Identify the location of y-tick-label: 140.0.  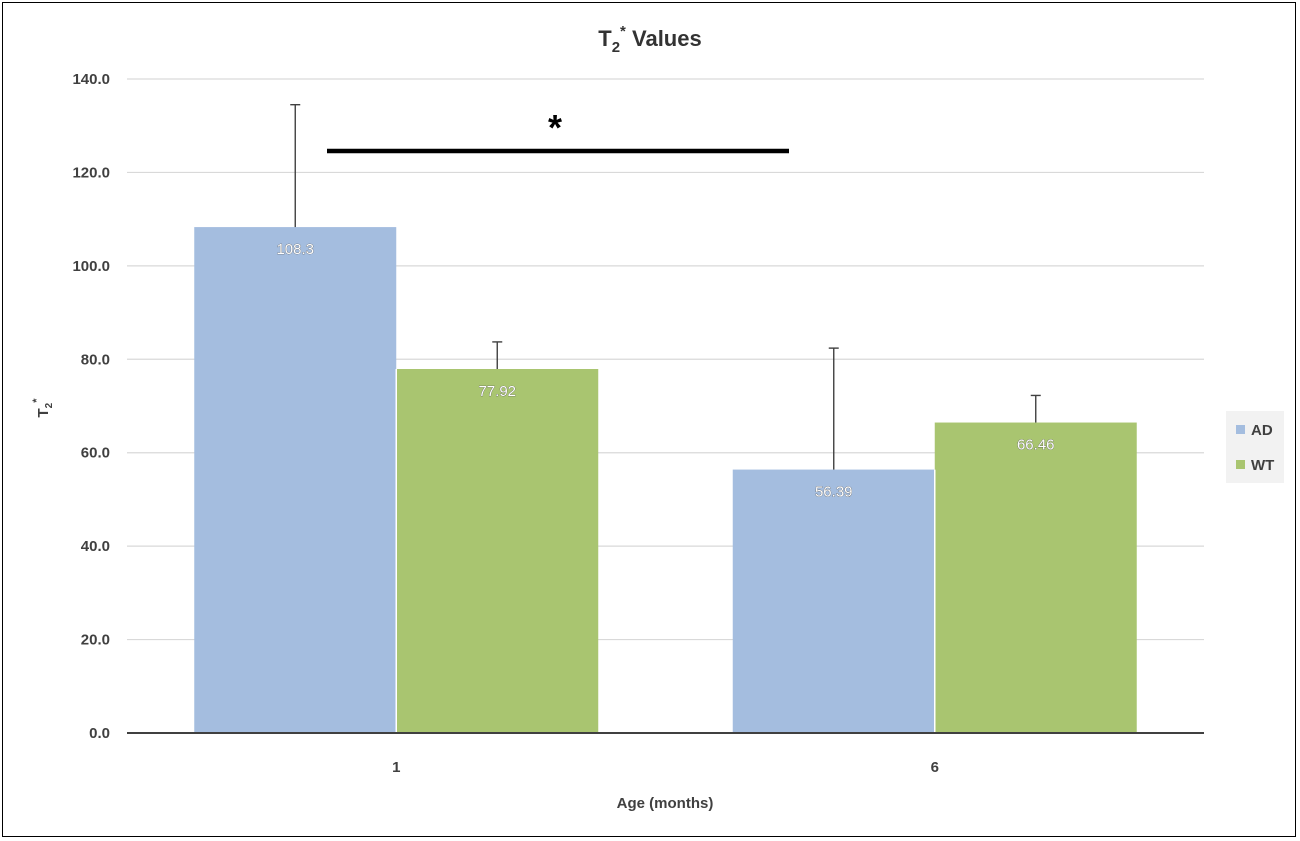
(91, 79).